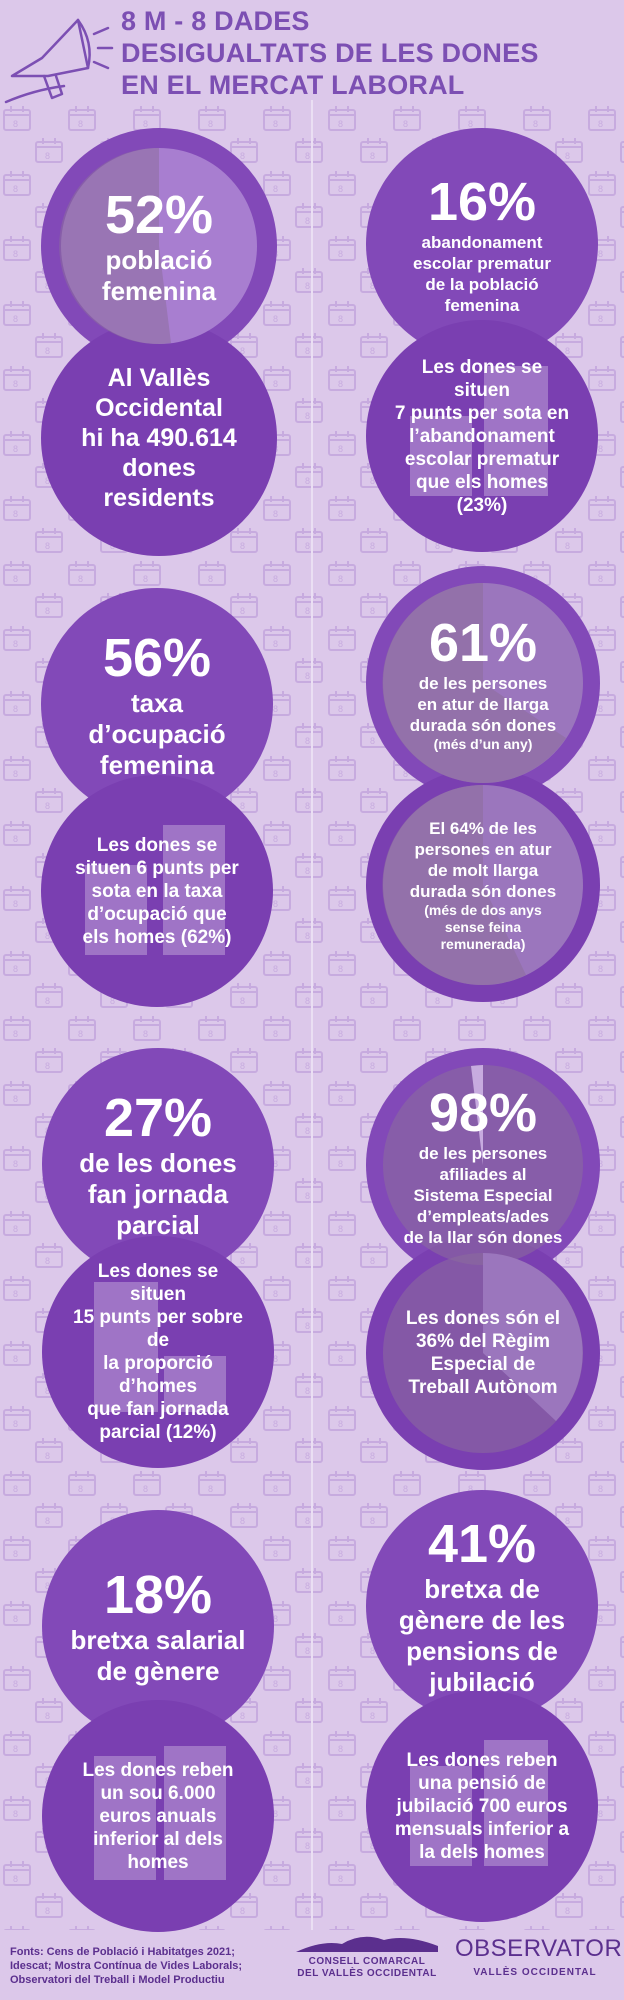  I want to click on stat-percent: 52%, so click(159, 215).